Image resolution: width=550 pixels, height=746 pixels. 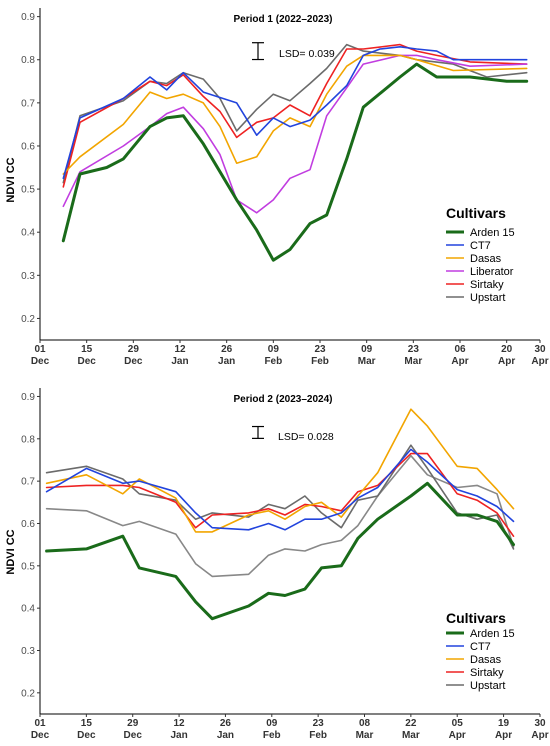 I want to click on panel-1-lsd-annotation: LSD= 0.039, so click(x=307, y=54).